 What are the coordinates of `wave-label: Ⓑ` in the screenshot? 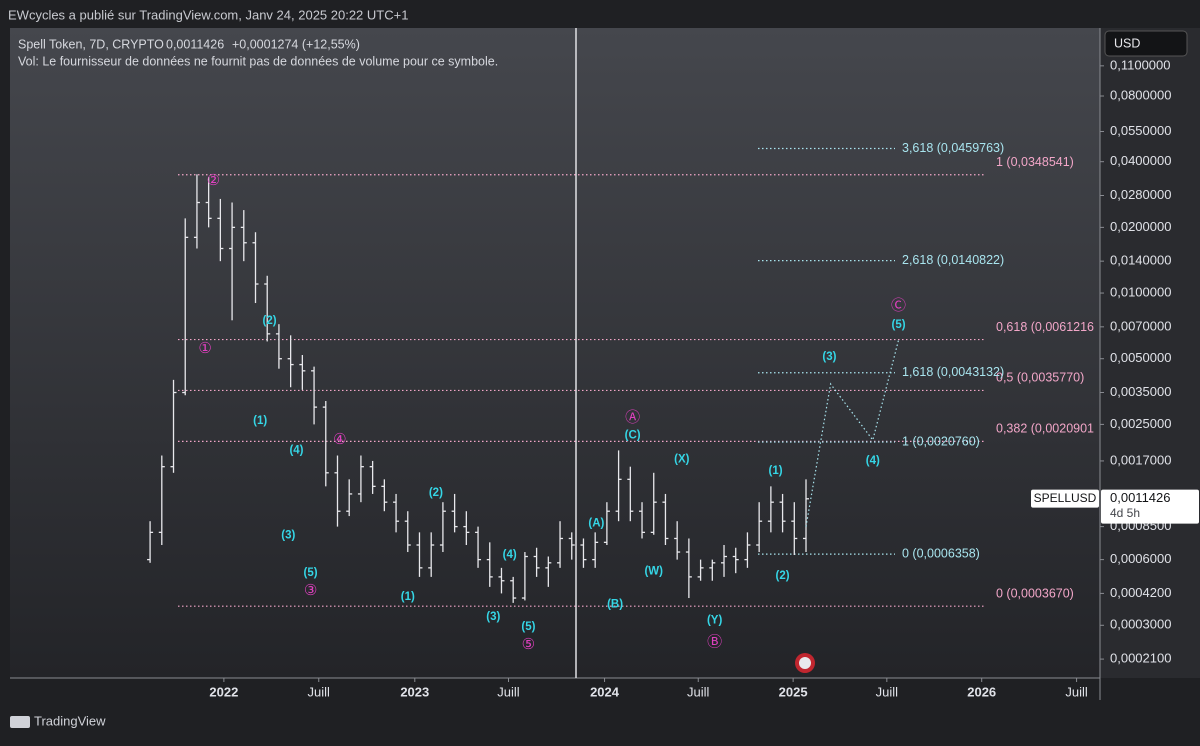 It's located at (714, 642).